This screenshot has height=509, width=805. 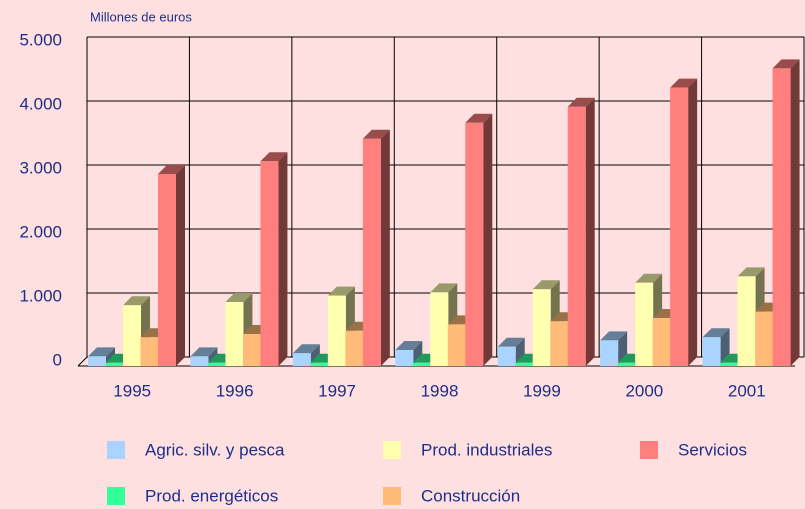 I want to click on axis-line, so click(x=82, y=361).